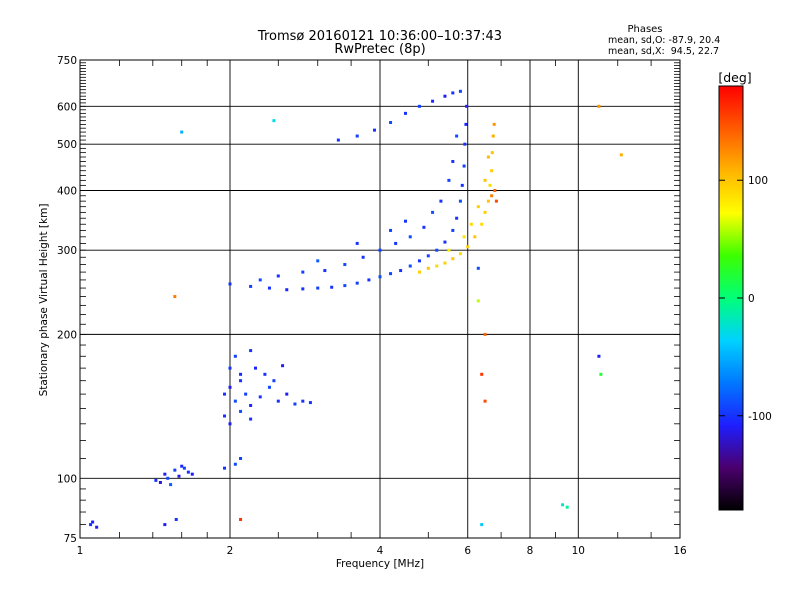 The image size is (800, 600). Describe the element at coordinates (680, 551) in the screenshot. I see `x-tick-label: 16` at that location.